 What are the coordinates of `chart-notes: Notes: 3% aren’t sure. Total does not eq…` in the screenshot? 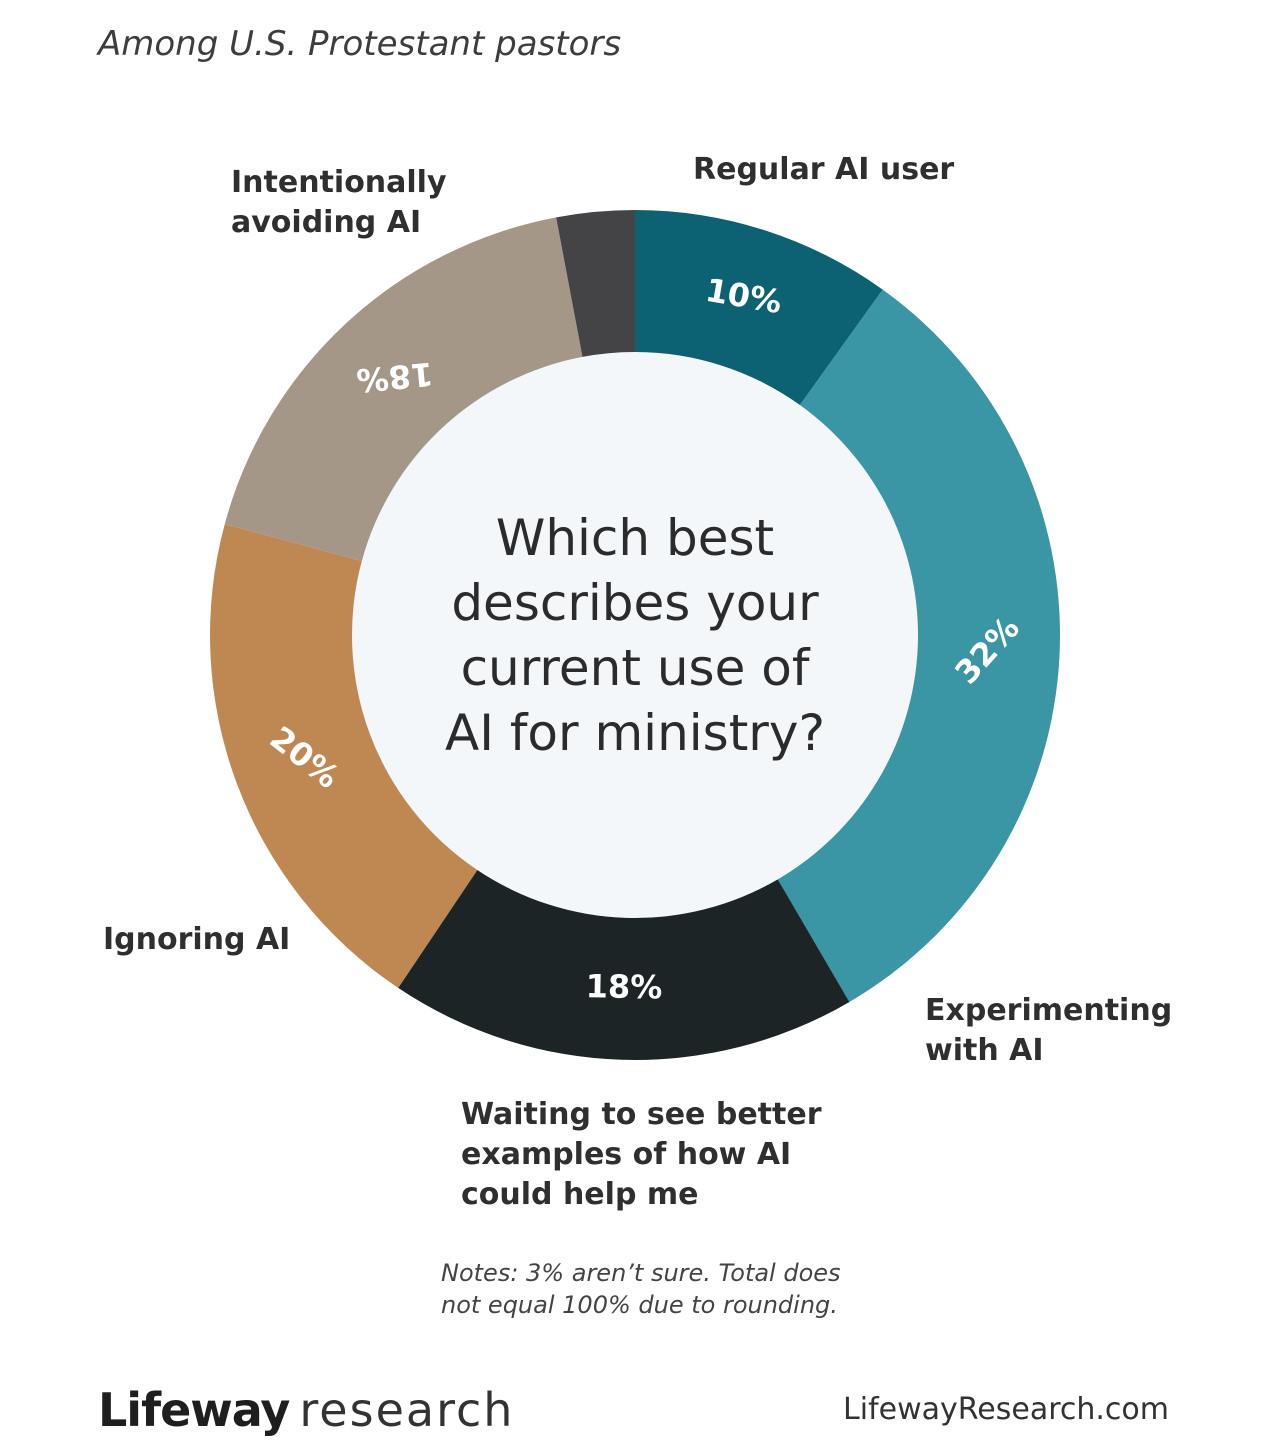 It's located at (641, 1289).